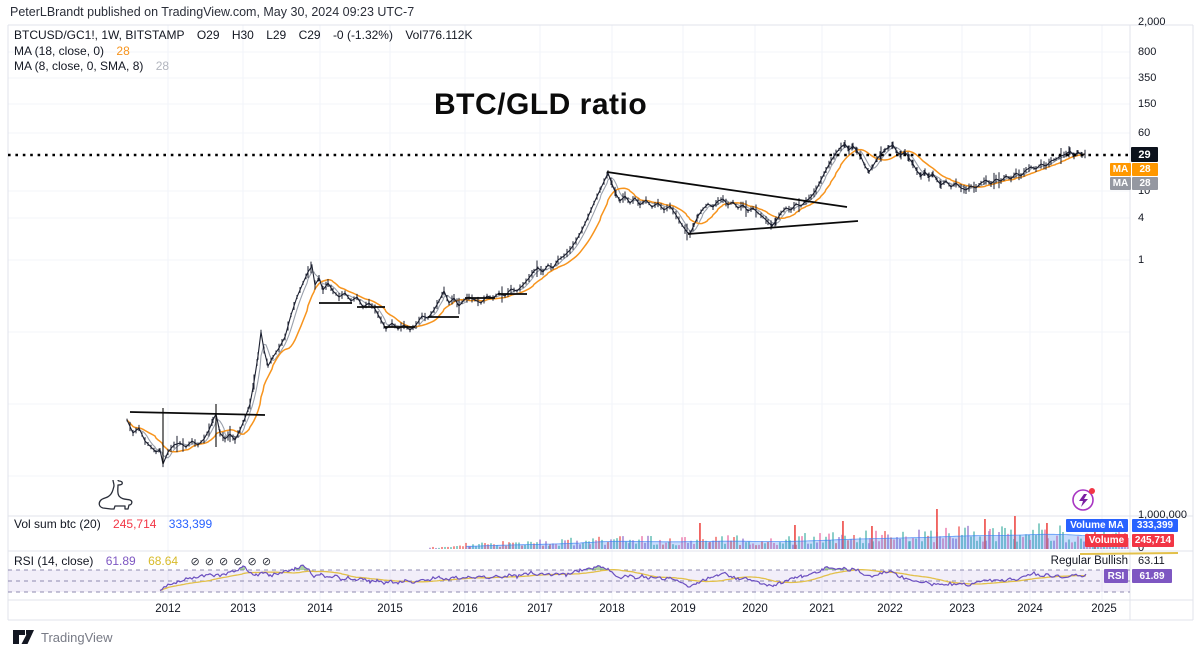  What do you see at coordinates (439, 35) in the screenshot?
I see `volume-value: Vol776.112K` at bounding box center [439, 35].